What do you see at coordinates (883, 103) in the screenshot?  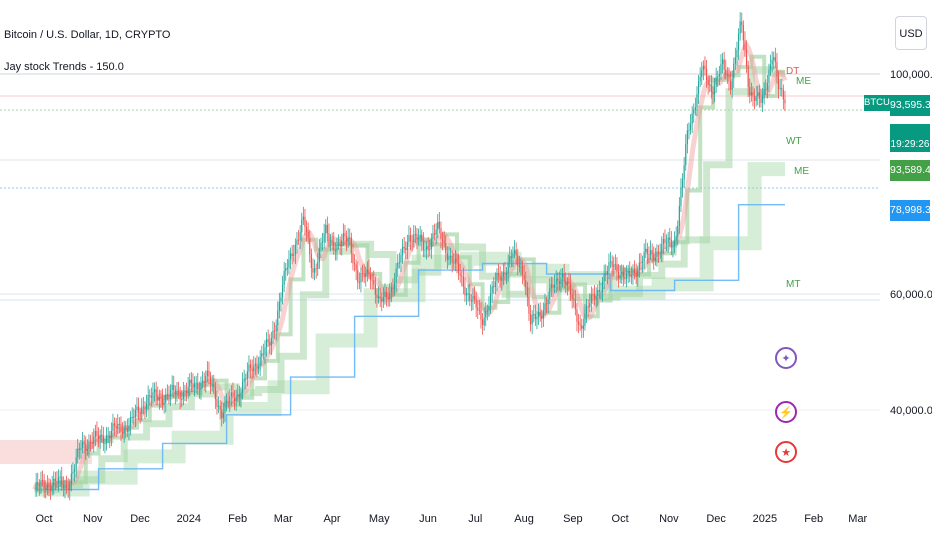 I see `symbol-price-tag: BTCUSD` at bounding box center [883, 103].